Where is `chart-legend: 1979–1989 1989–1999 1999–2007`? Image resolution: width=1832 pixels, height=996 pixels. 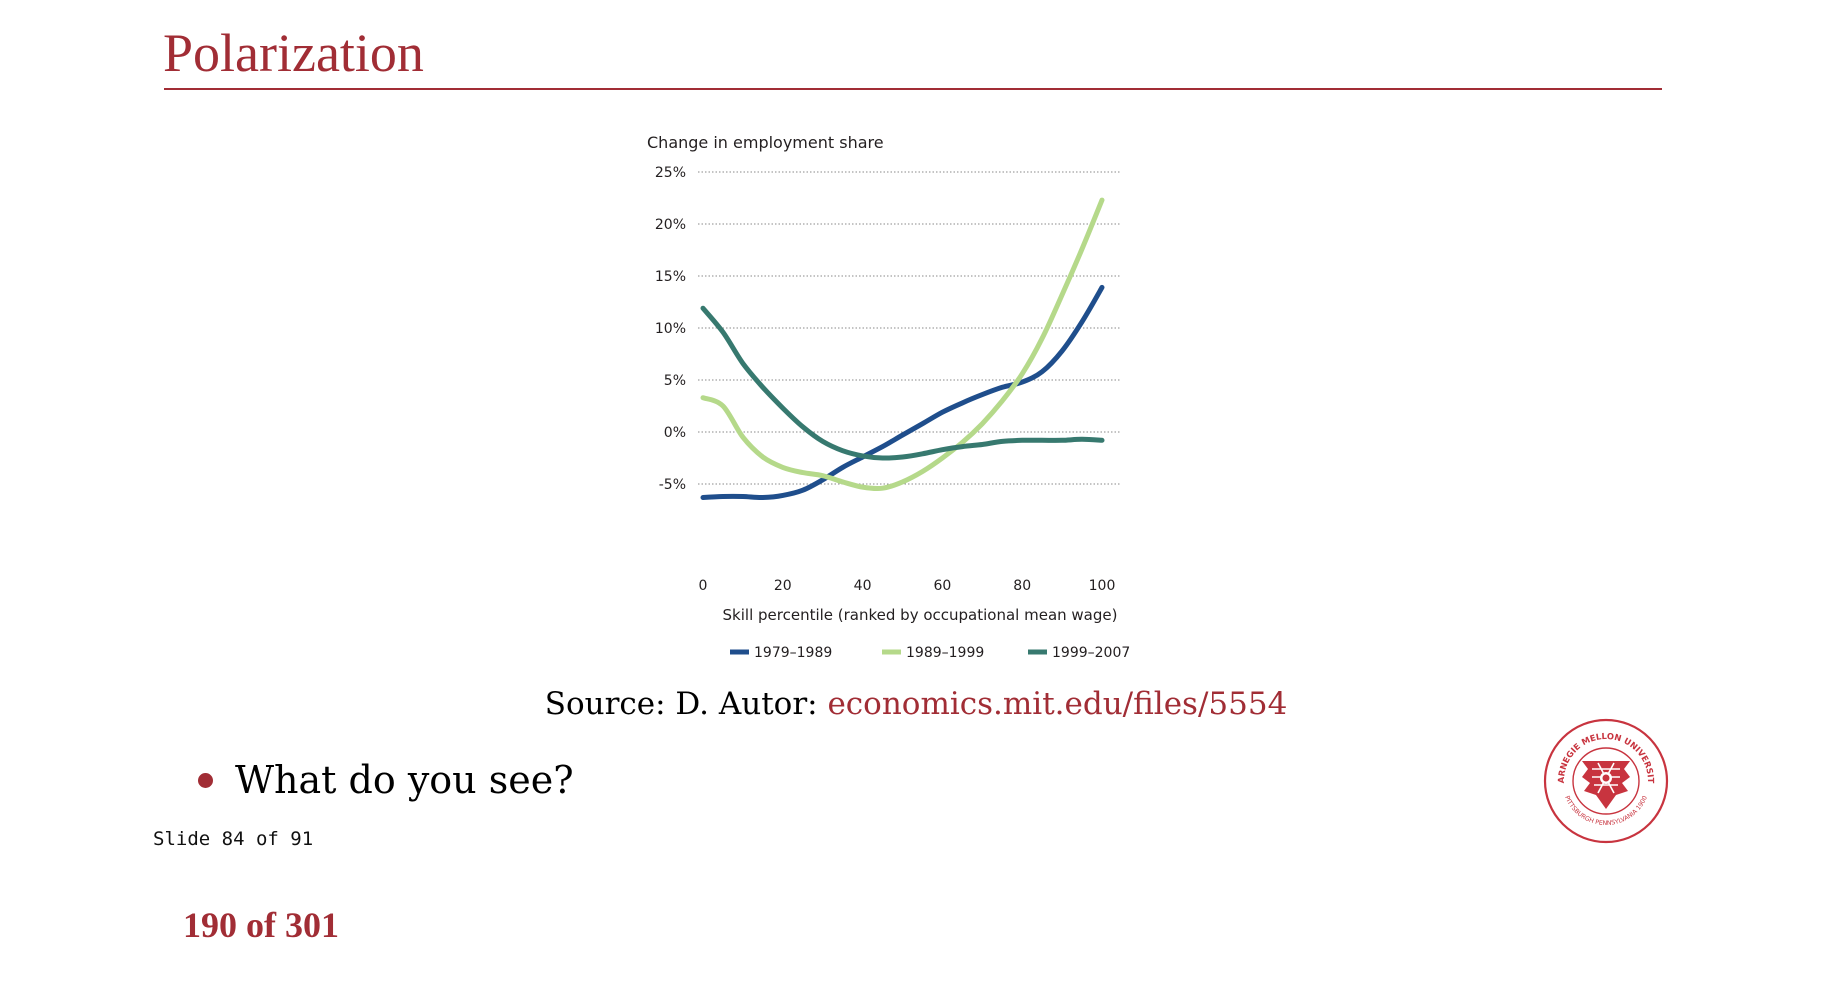 chart-legend: 1979–1989 1989–1999 1999–2007 is located at coordinates (930, 653).